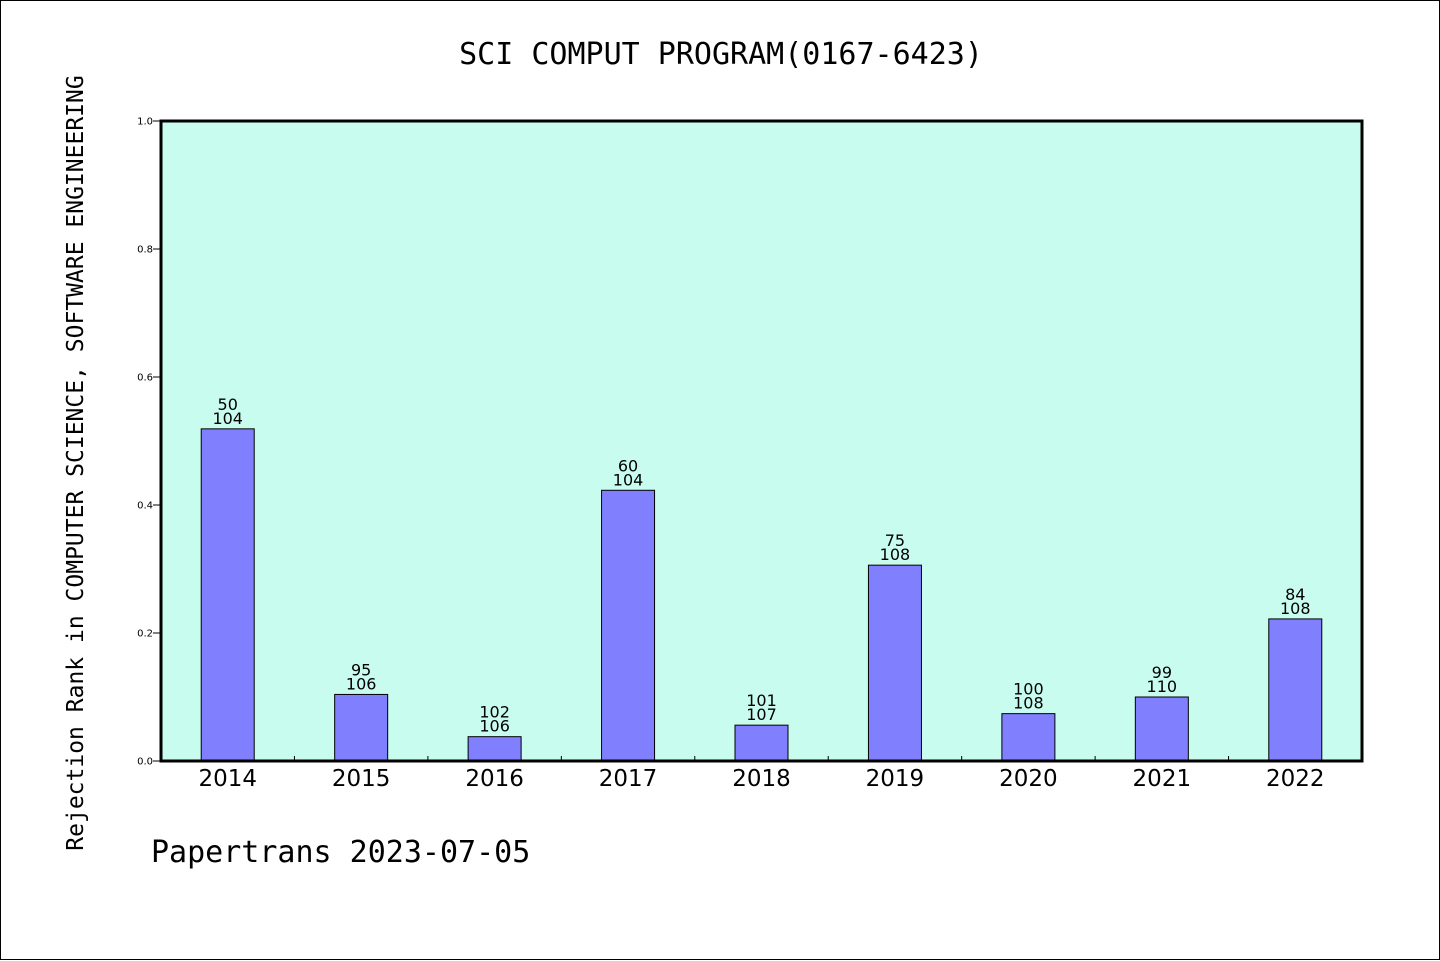  I want to click on x-tick-label: 2018, so click(761, 779).